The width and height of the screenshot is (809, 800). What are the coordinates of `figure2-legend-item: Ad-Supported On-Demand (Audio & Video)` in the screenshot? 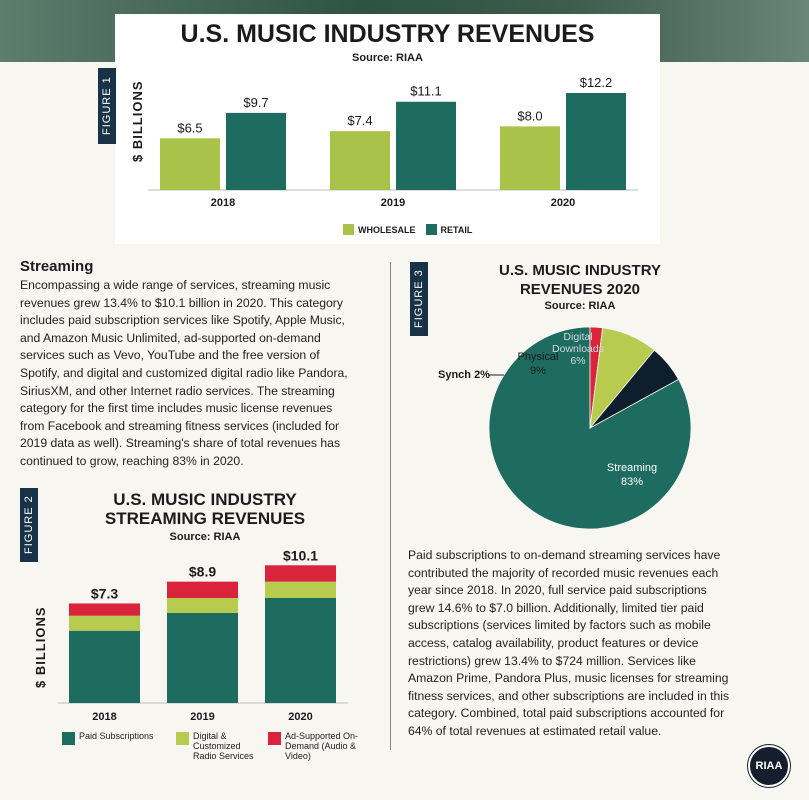 It's located at (324, 746).